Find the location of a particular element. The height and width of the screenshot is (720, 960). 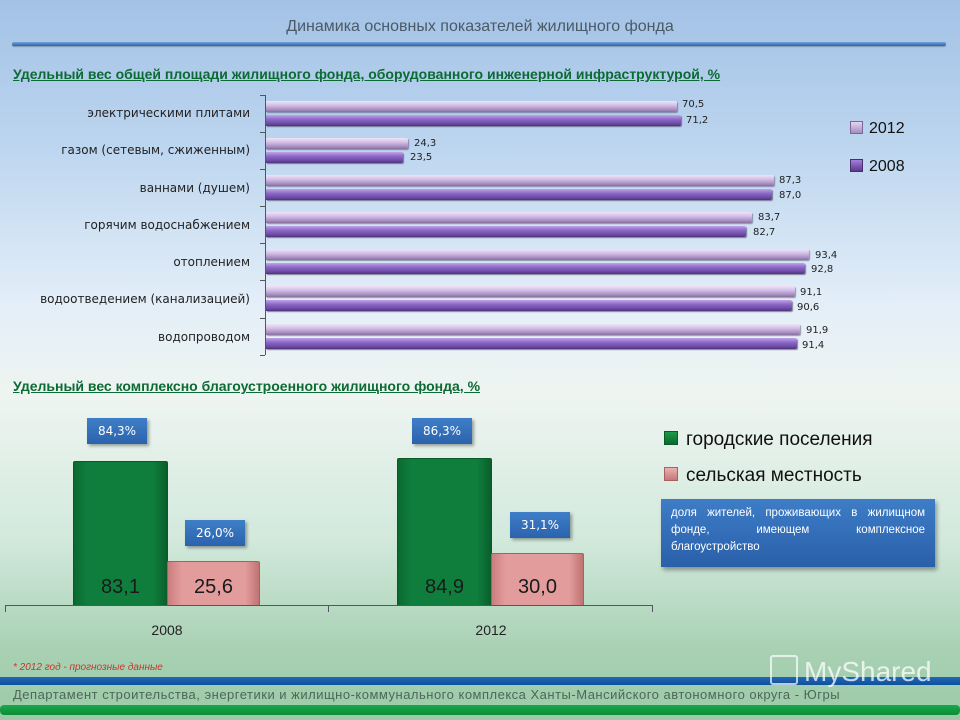

legend-label: сельская местность is located at coordinates (774, 475).